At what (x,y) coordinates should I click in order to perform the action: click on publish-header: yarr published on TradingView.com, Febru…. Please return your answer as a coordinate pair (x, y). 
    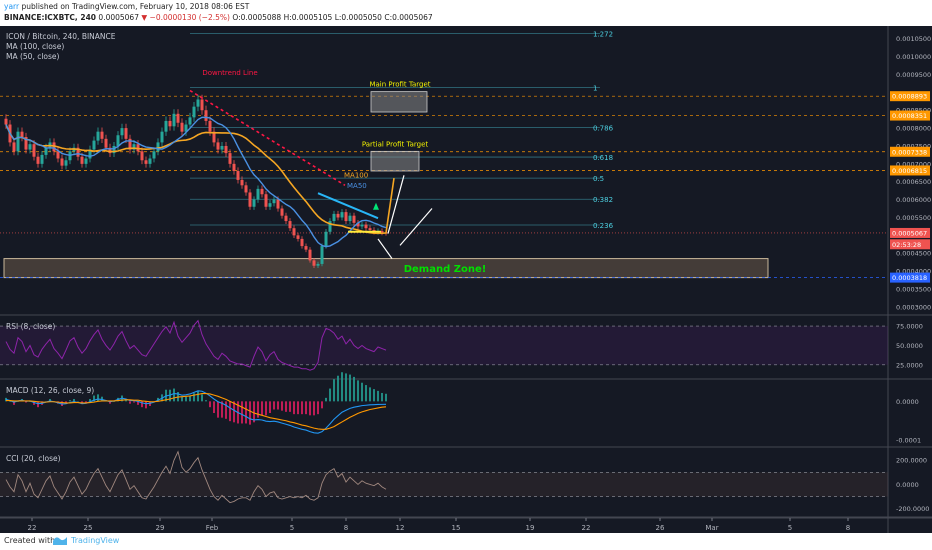
    Looking at the image, I should click on (466, 12).